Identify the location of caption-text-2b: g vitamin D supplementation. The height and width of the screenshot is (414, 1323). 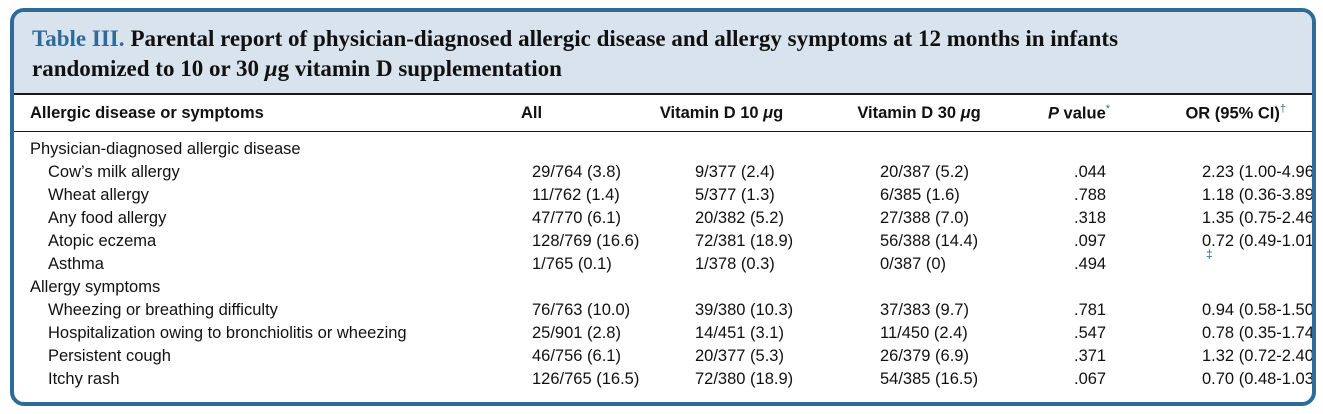
(419, 68).